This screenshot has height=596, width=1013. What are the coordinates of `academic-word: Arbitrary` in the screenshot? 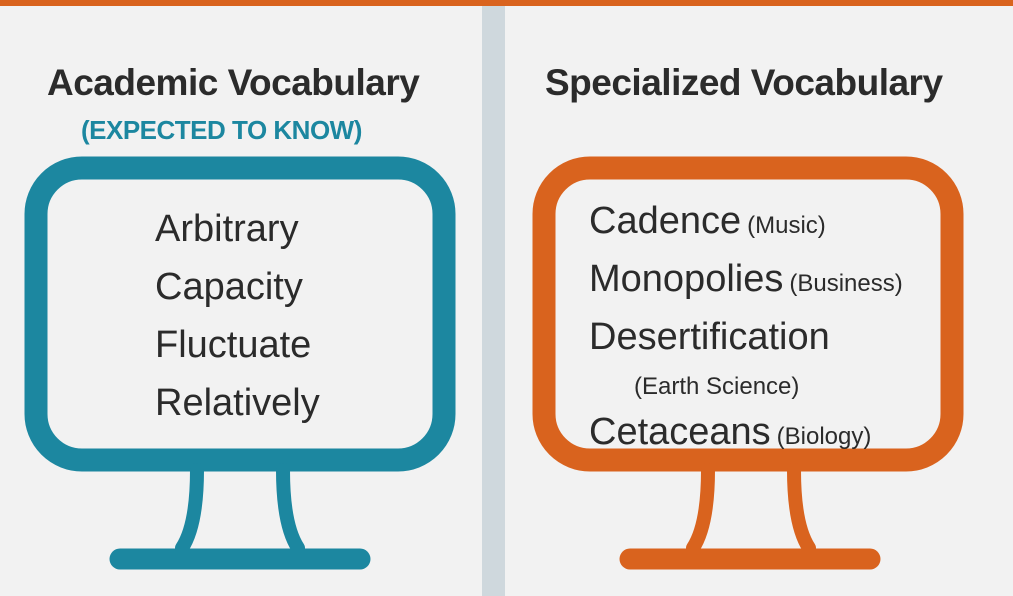 It's located at (227, 229).